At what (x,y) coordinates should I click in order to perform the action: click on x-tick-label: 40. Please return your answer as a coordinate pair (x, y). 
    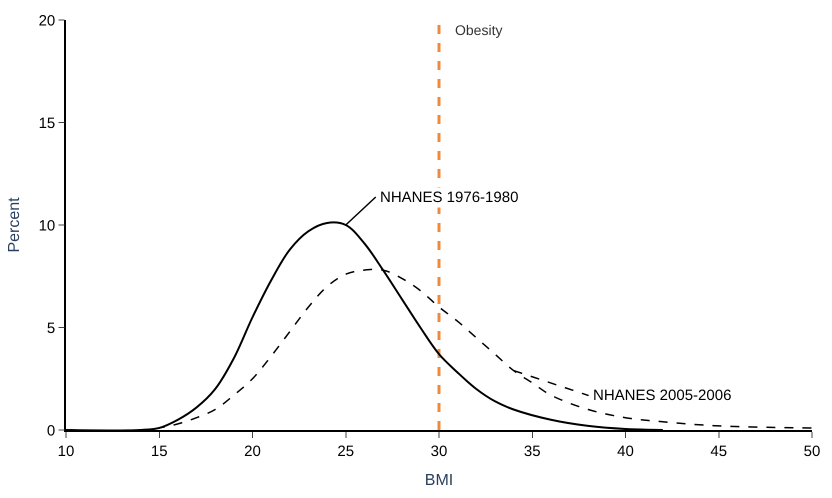
    Looking at the image, I should click on (625, 451).